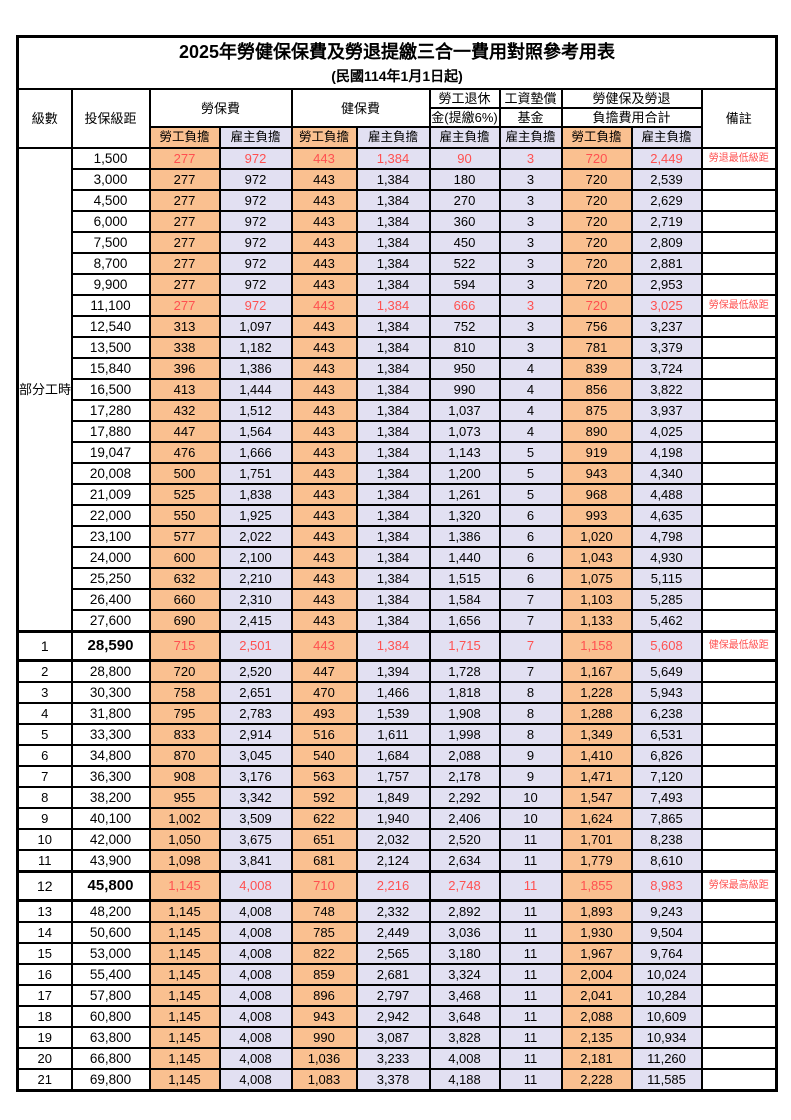 The image size is (791, 1120). What do you see at coordinates (110, 221) in the screenshot?
I see `bracket-cell: 6,000` at bounding box center [110, 221].